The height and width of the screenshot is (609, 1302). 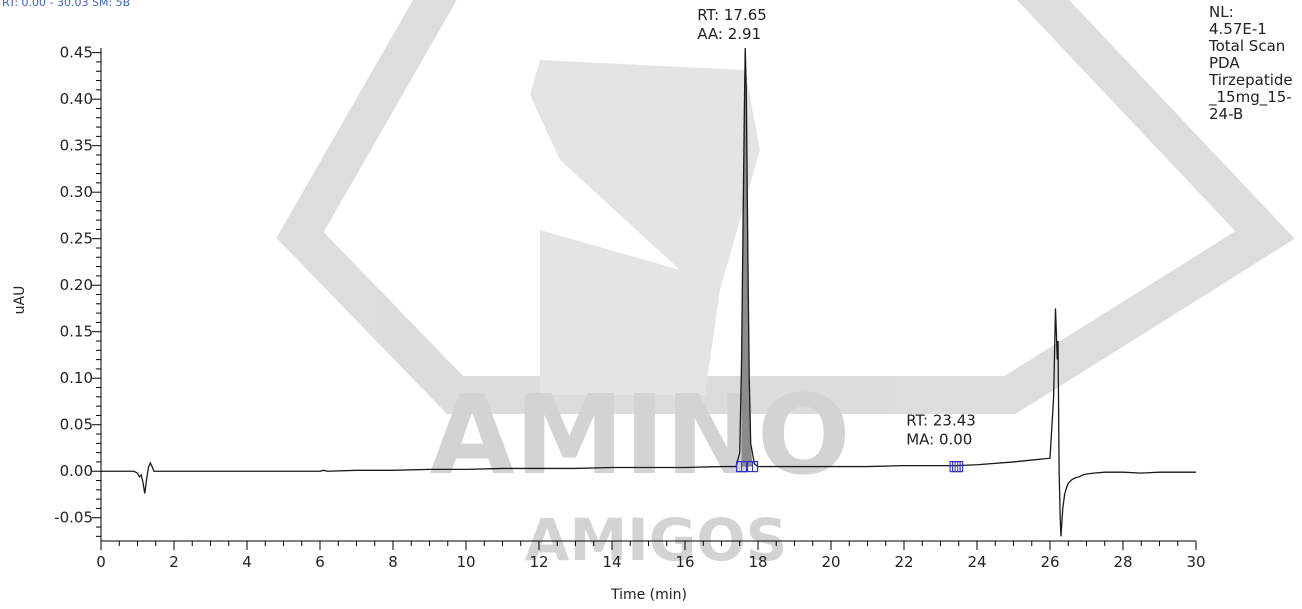 I want to click on side-info-line: Tirzepatide, so click(x=1250, y=80).